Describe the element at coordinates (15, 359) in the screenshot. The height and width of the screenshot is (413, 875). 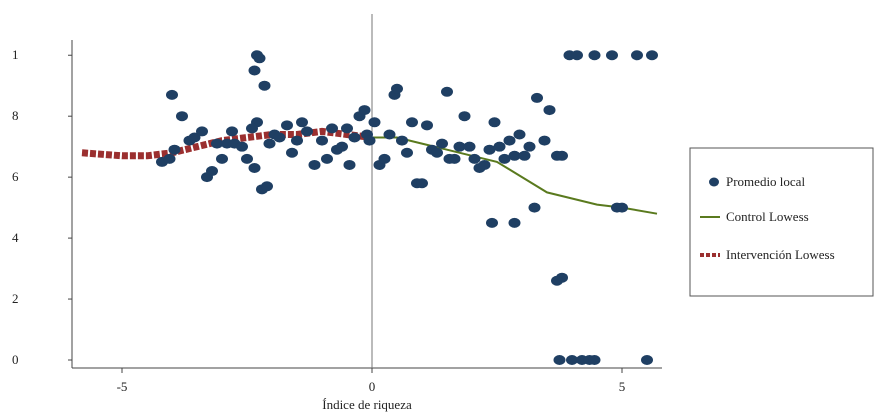
I see `y-tick-label: 0` at that location.